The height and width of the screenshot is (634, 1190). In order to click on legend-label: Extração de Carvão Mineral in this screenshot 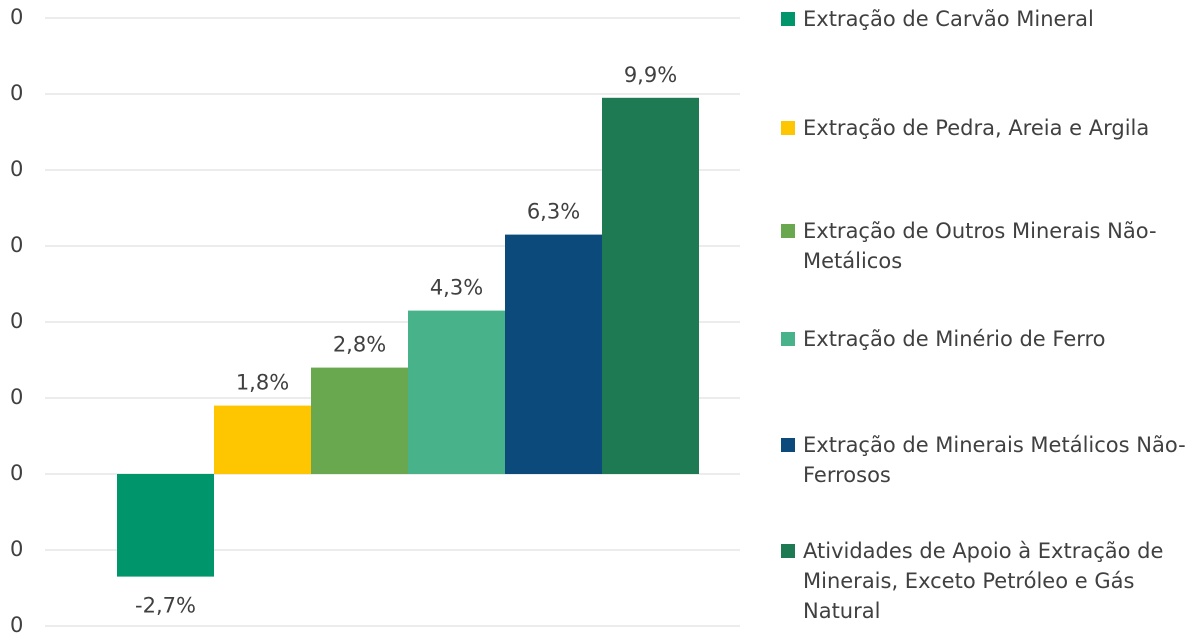, I will do `click(948, 19)`.